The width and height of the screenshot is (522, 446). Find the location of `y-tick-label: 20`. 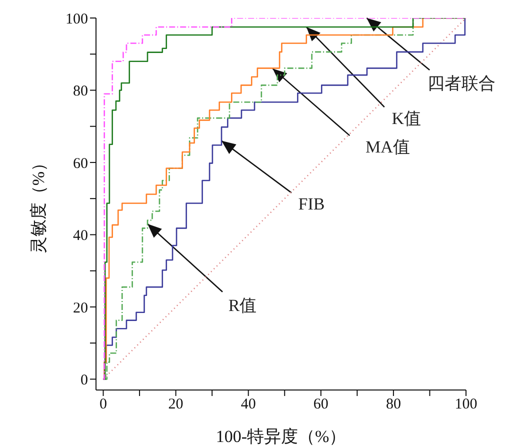

y-tick-label: 20 is located at coordinates (80, 308).